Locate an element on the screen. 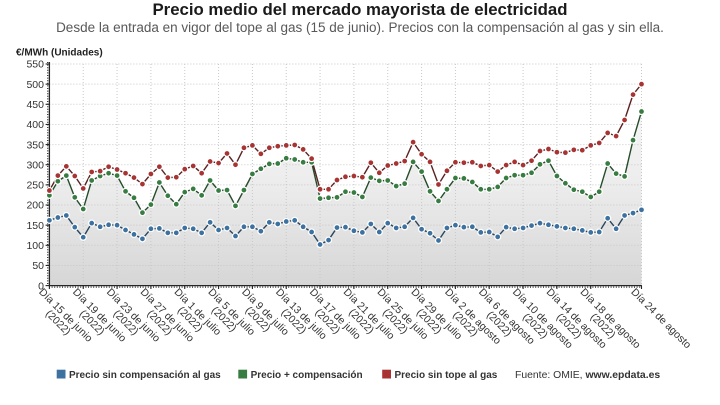 This screenshot has height=405, width=720. svg-text: 0 is located at coordinates (41, 286).